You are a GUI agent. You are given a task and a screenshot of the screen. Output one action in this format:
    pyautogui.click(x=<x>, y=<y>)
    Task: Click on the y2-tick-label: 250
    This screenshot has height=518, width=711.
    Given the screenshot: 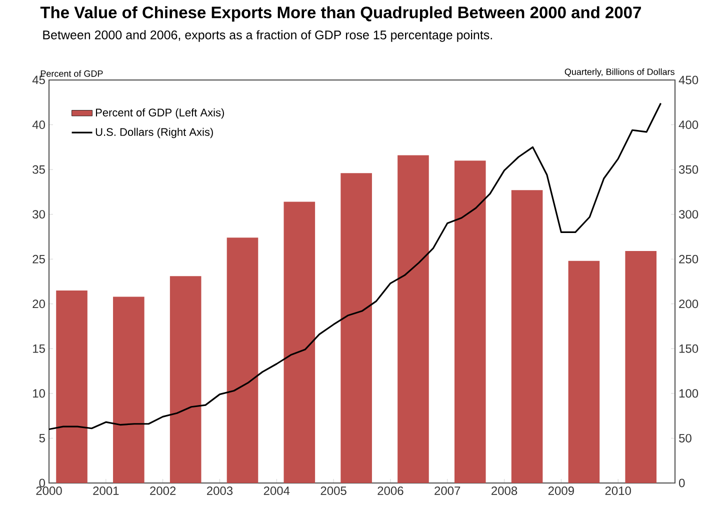 What is the action you would take?
    pyautogui.click(x=688, y=259)
    